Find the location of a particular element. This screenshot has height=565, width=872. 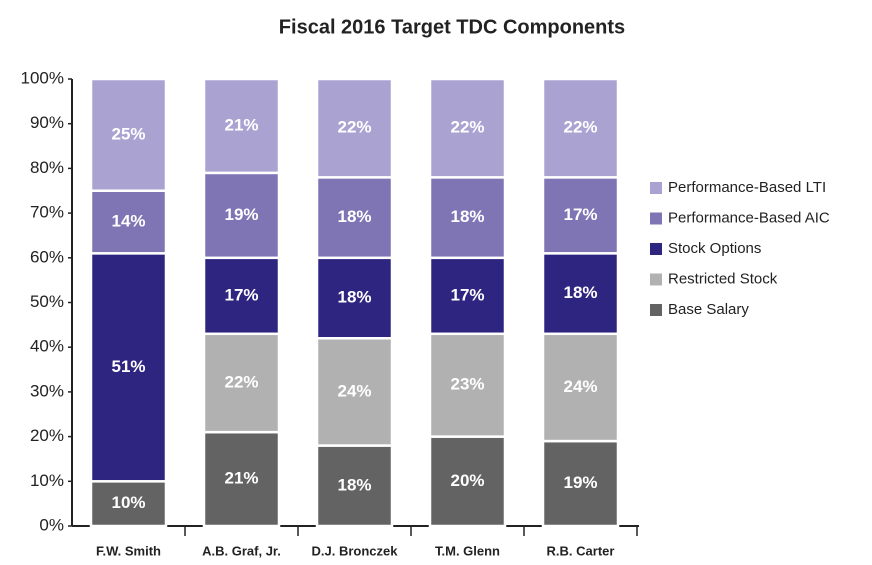

y-tick-label: 40% is located at coordinates (47, 346).